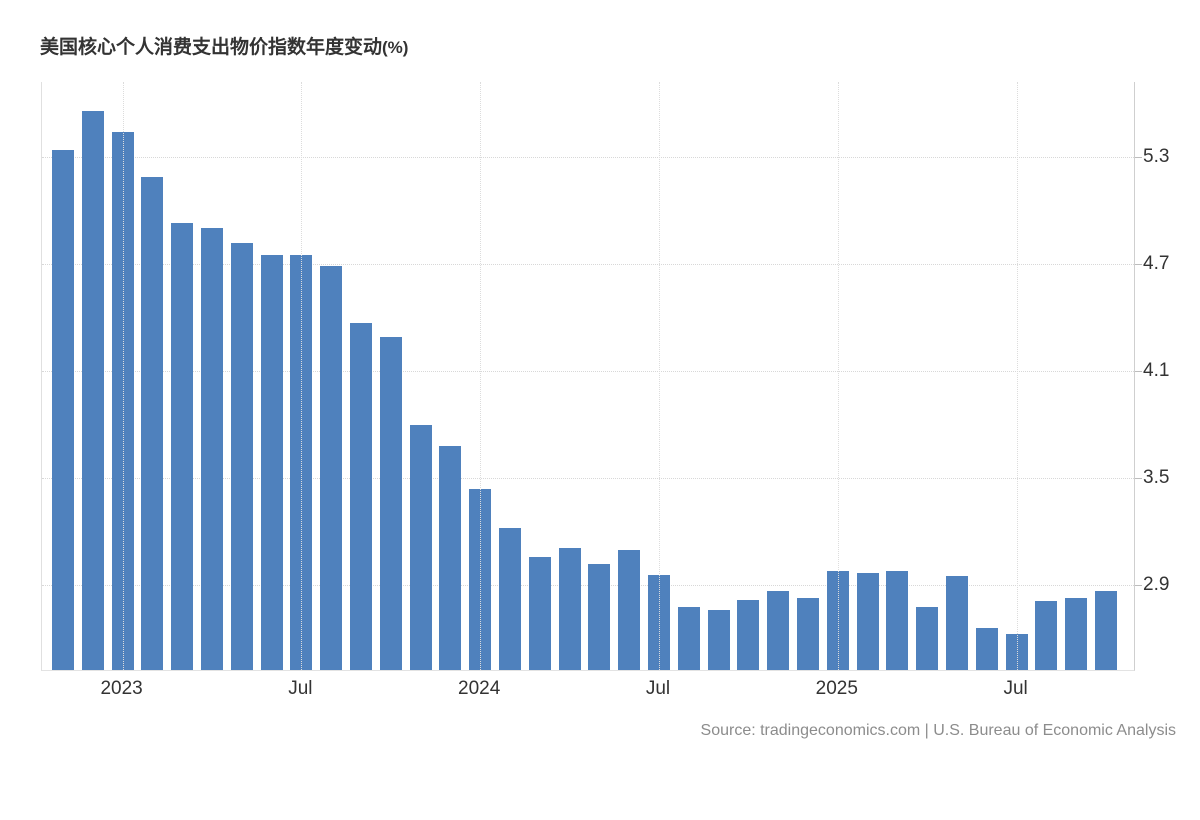 The width and height of the screenshot is (1200, 820). Describe the element at coordinates (479, 688) in the screenshot. I see `x-axis-label: 2024` at that location.